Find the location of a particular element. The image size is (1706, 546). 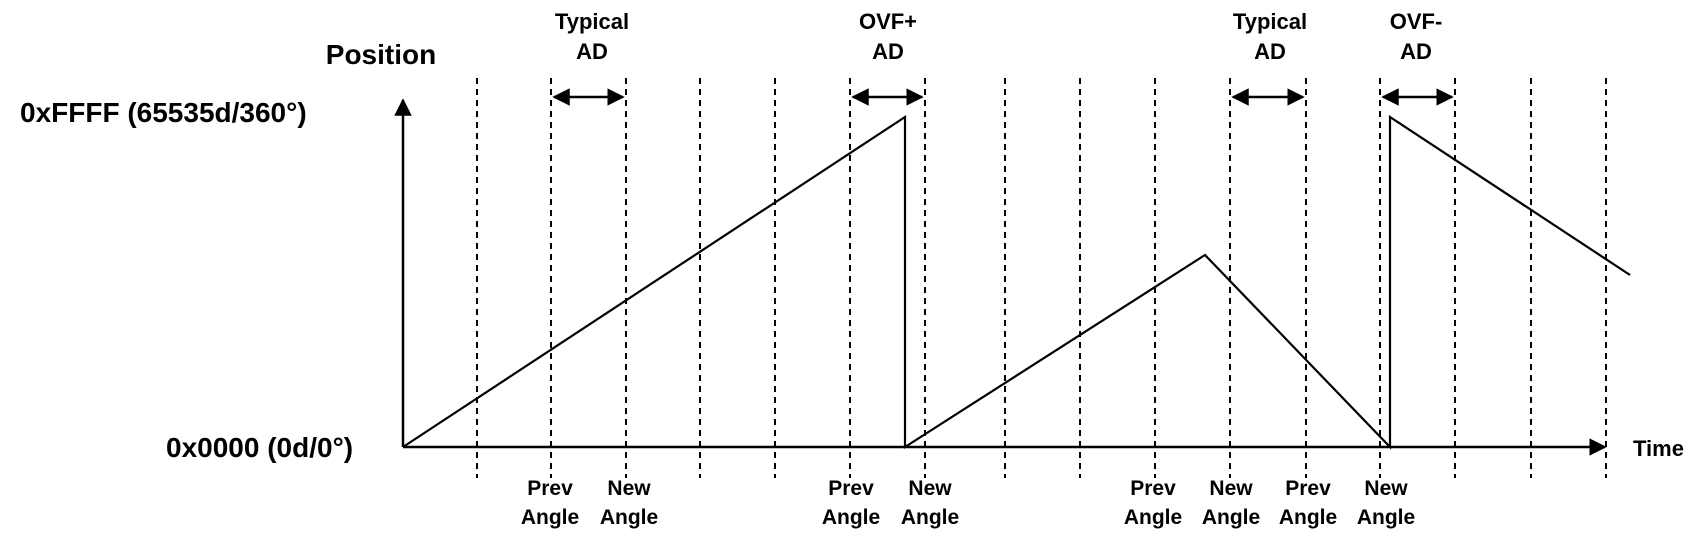

y-max-label: 0xFFFF (65535d/360°) is located at coordinates (163, 112).